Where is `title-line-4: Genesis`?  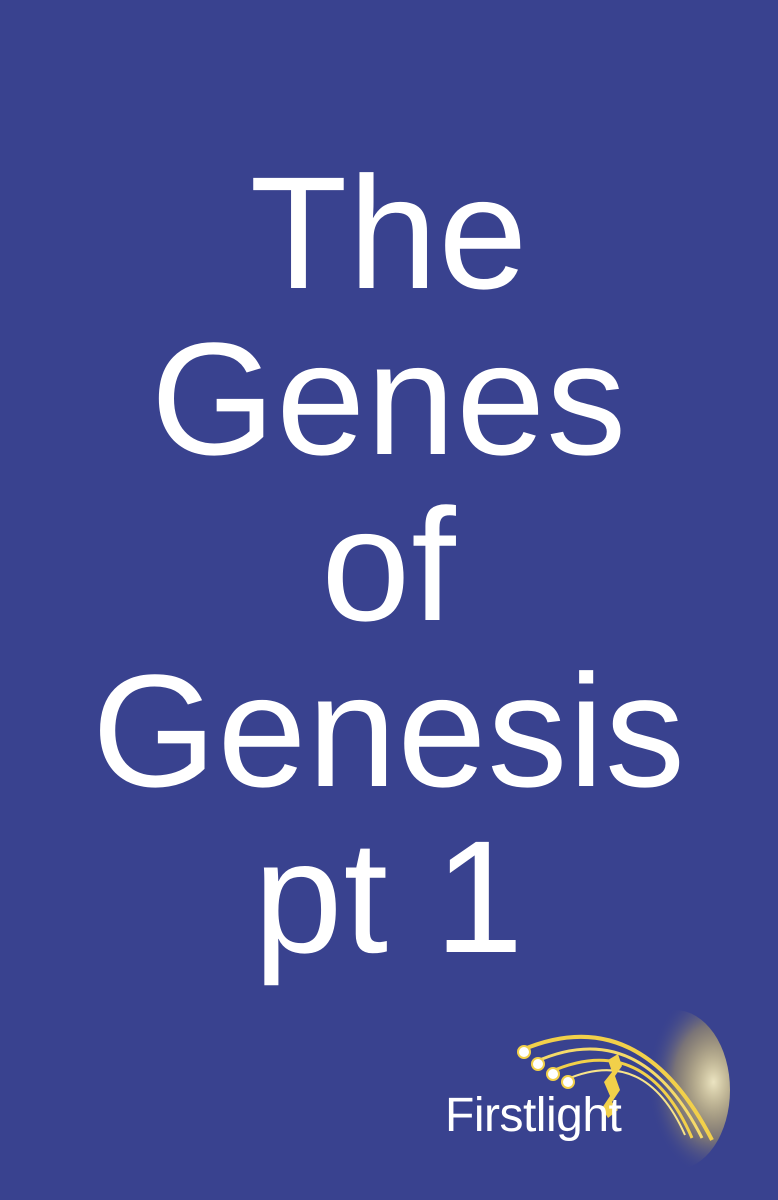
title-line-4: Genesis is located at coordinates (389, 730).